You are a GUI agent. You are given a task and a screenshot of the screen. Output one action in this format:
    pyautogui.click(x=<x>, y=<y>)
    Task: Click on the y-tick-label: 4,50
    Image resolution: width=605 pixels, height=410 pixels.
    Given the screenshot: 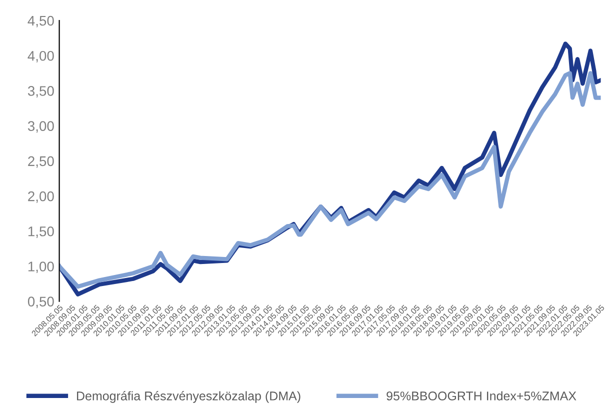 What is the action you would take?
    pyautogui.click(x=41, y=22)
    